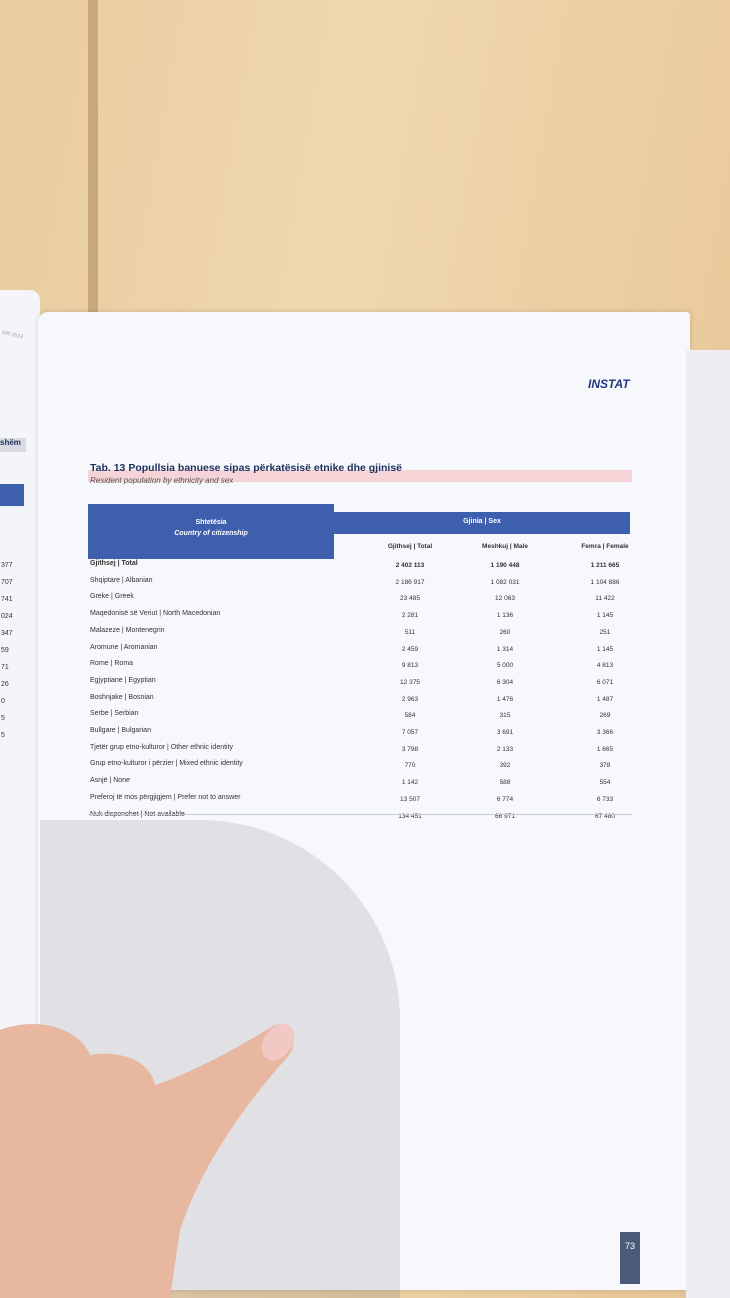 The image size is (730, 1298). What do you see at coordinates (630, 1258) in the screenshot?
I see `page-number: 73` at bounding box center [630, 1258].